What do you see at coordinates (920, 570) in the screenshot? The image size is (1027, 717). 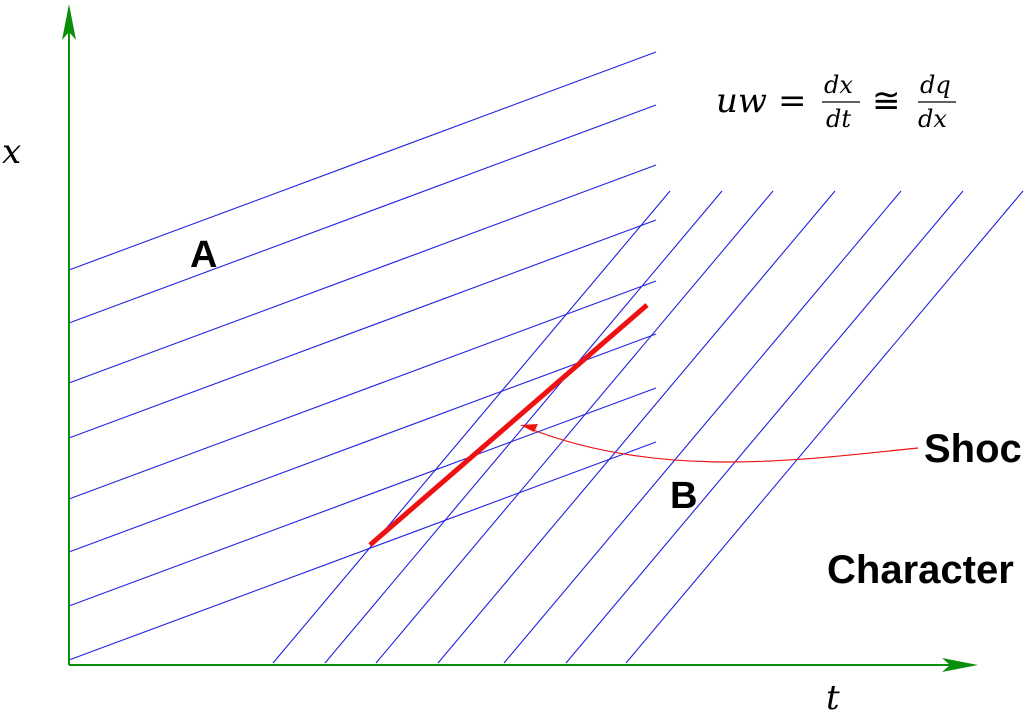 I see `characteristics-callout-label: Character` at bounding box center [920, 570].